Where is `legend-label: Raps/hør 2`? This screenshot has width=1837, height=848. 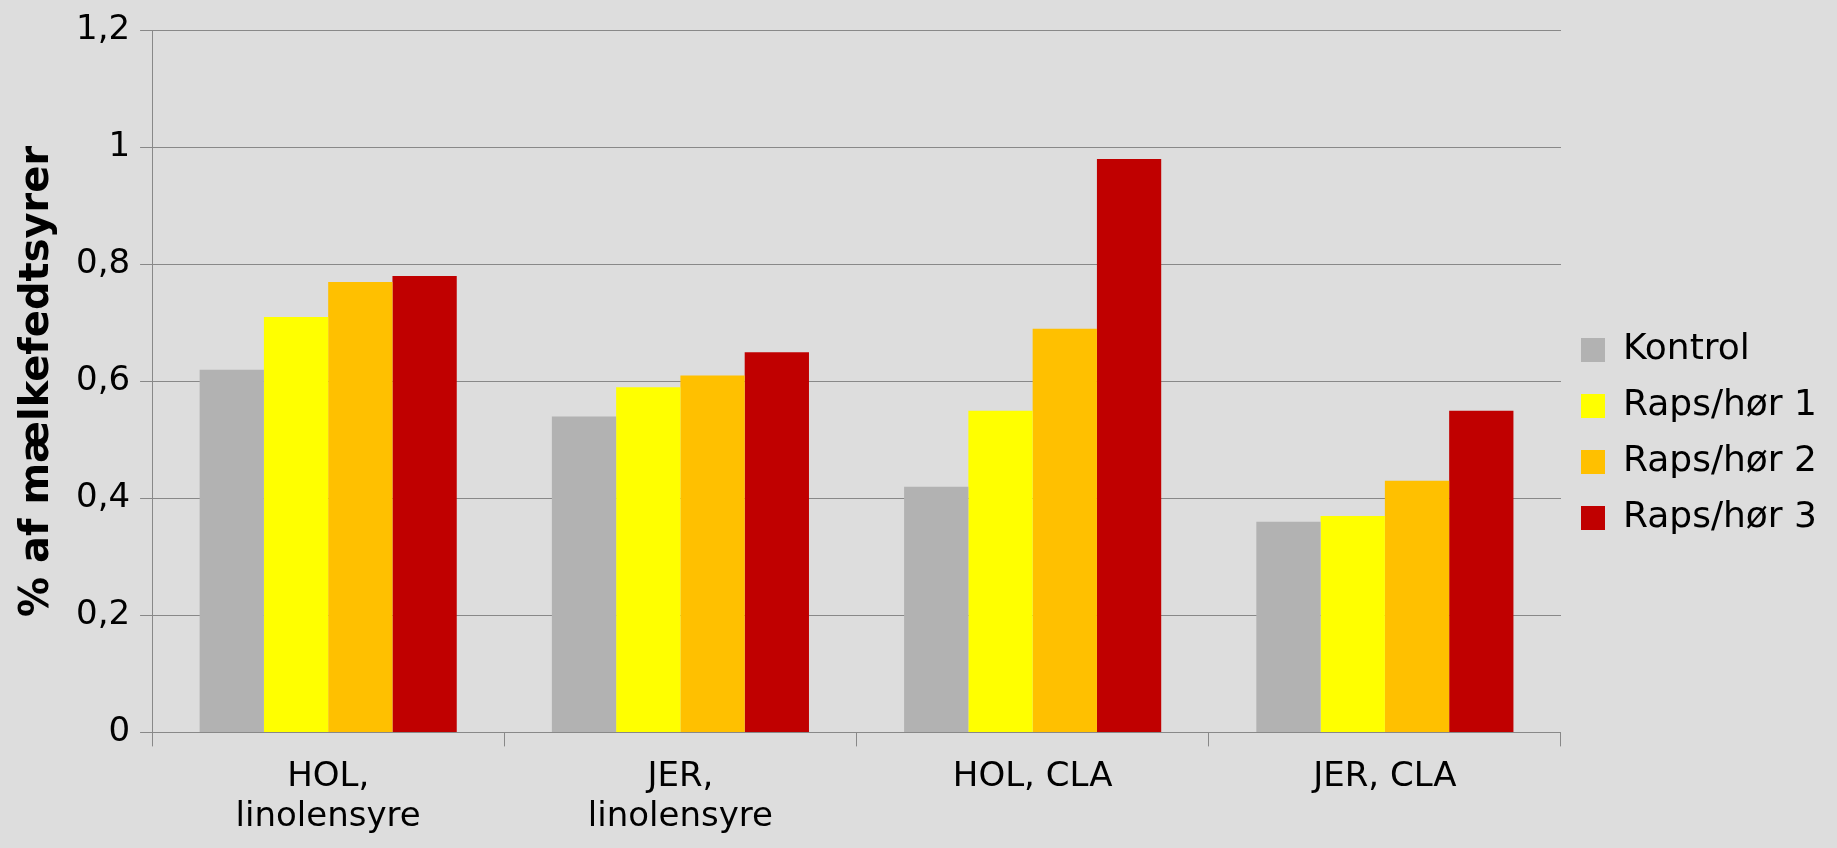 legend-label: Raps/hør 2 is located at coordinates (1720, 459).